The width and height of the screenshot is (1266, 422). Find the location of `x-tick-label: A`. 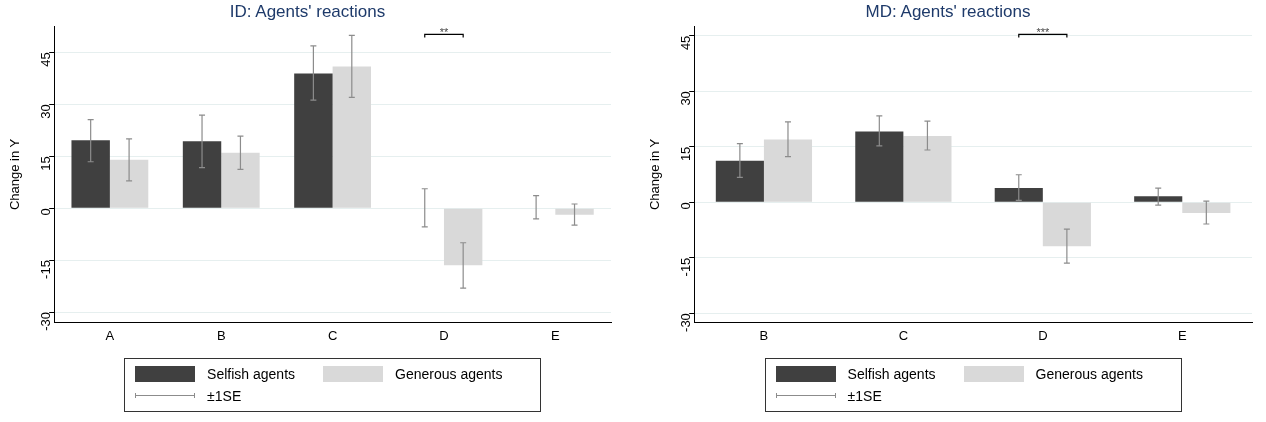

x-tick-label: A is located at coordinates (110, 335).